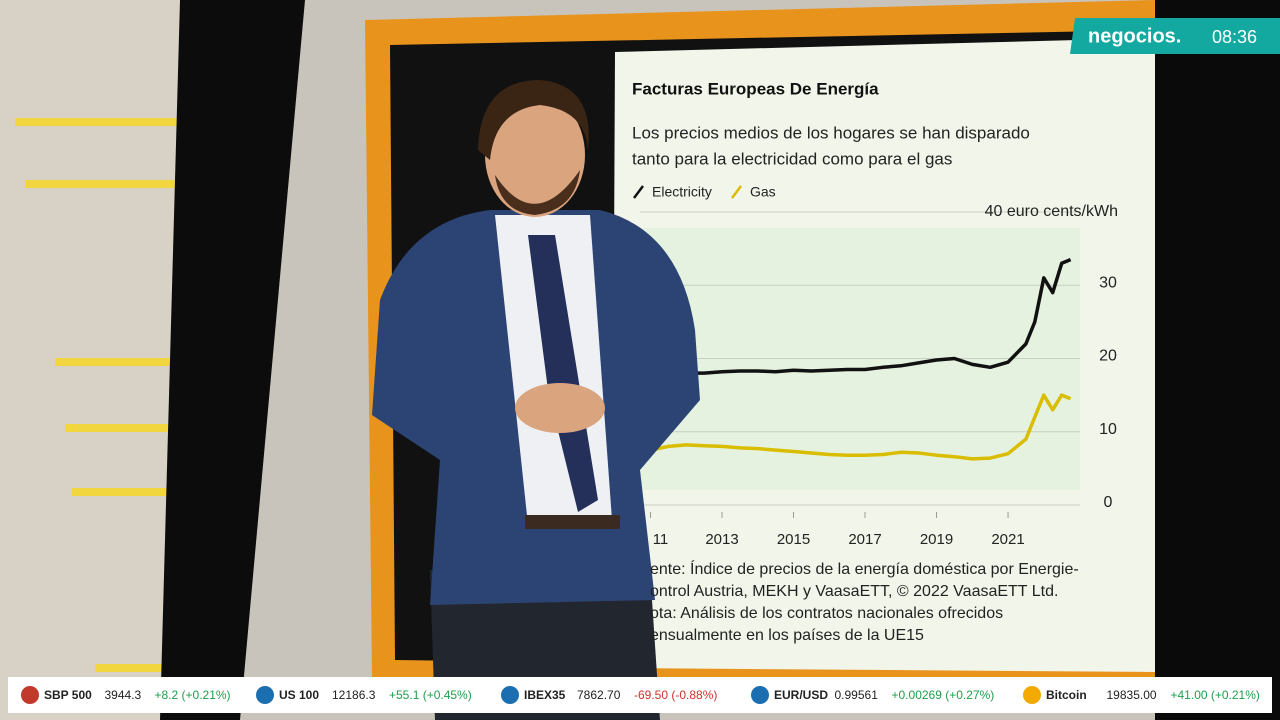 This screenshot has height=720, width=1280. What do you see at coordinates (1051, 211) in the screenshot?
I see `y-tick-label: 40 euro cents/kWh` at bounding box center [1051, 211].